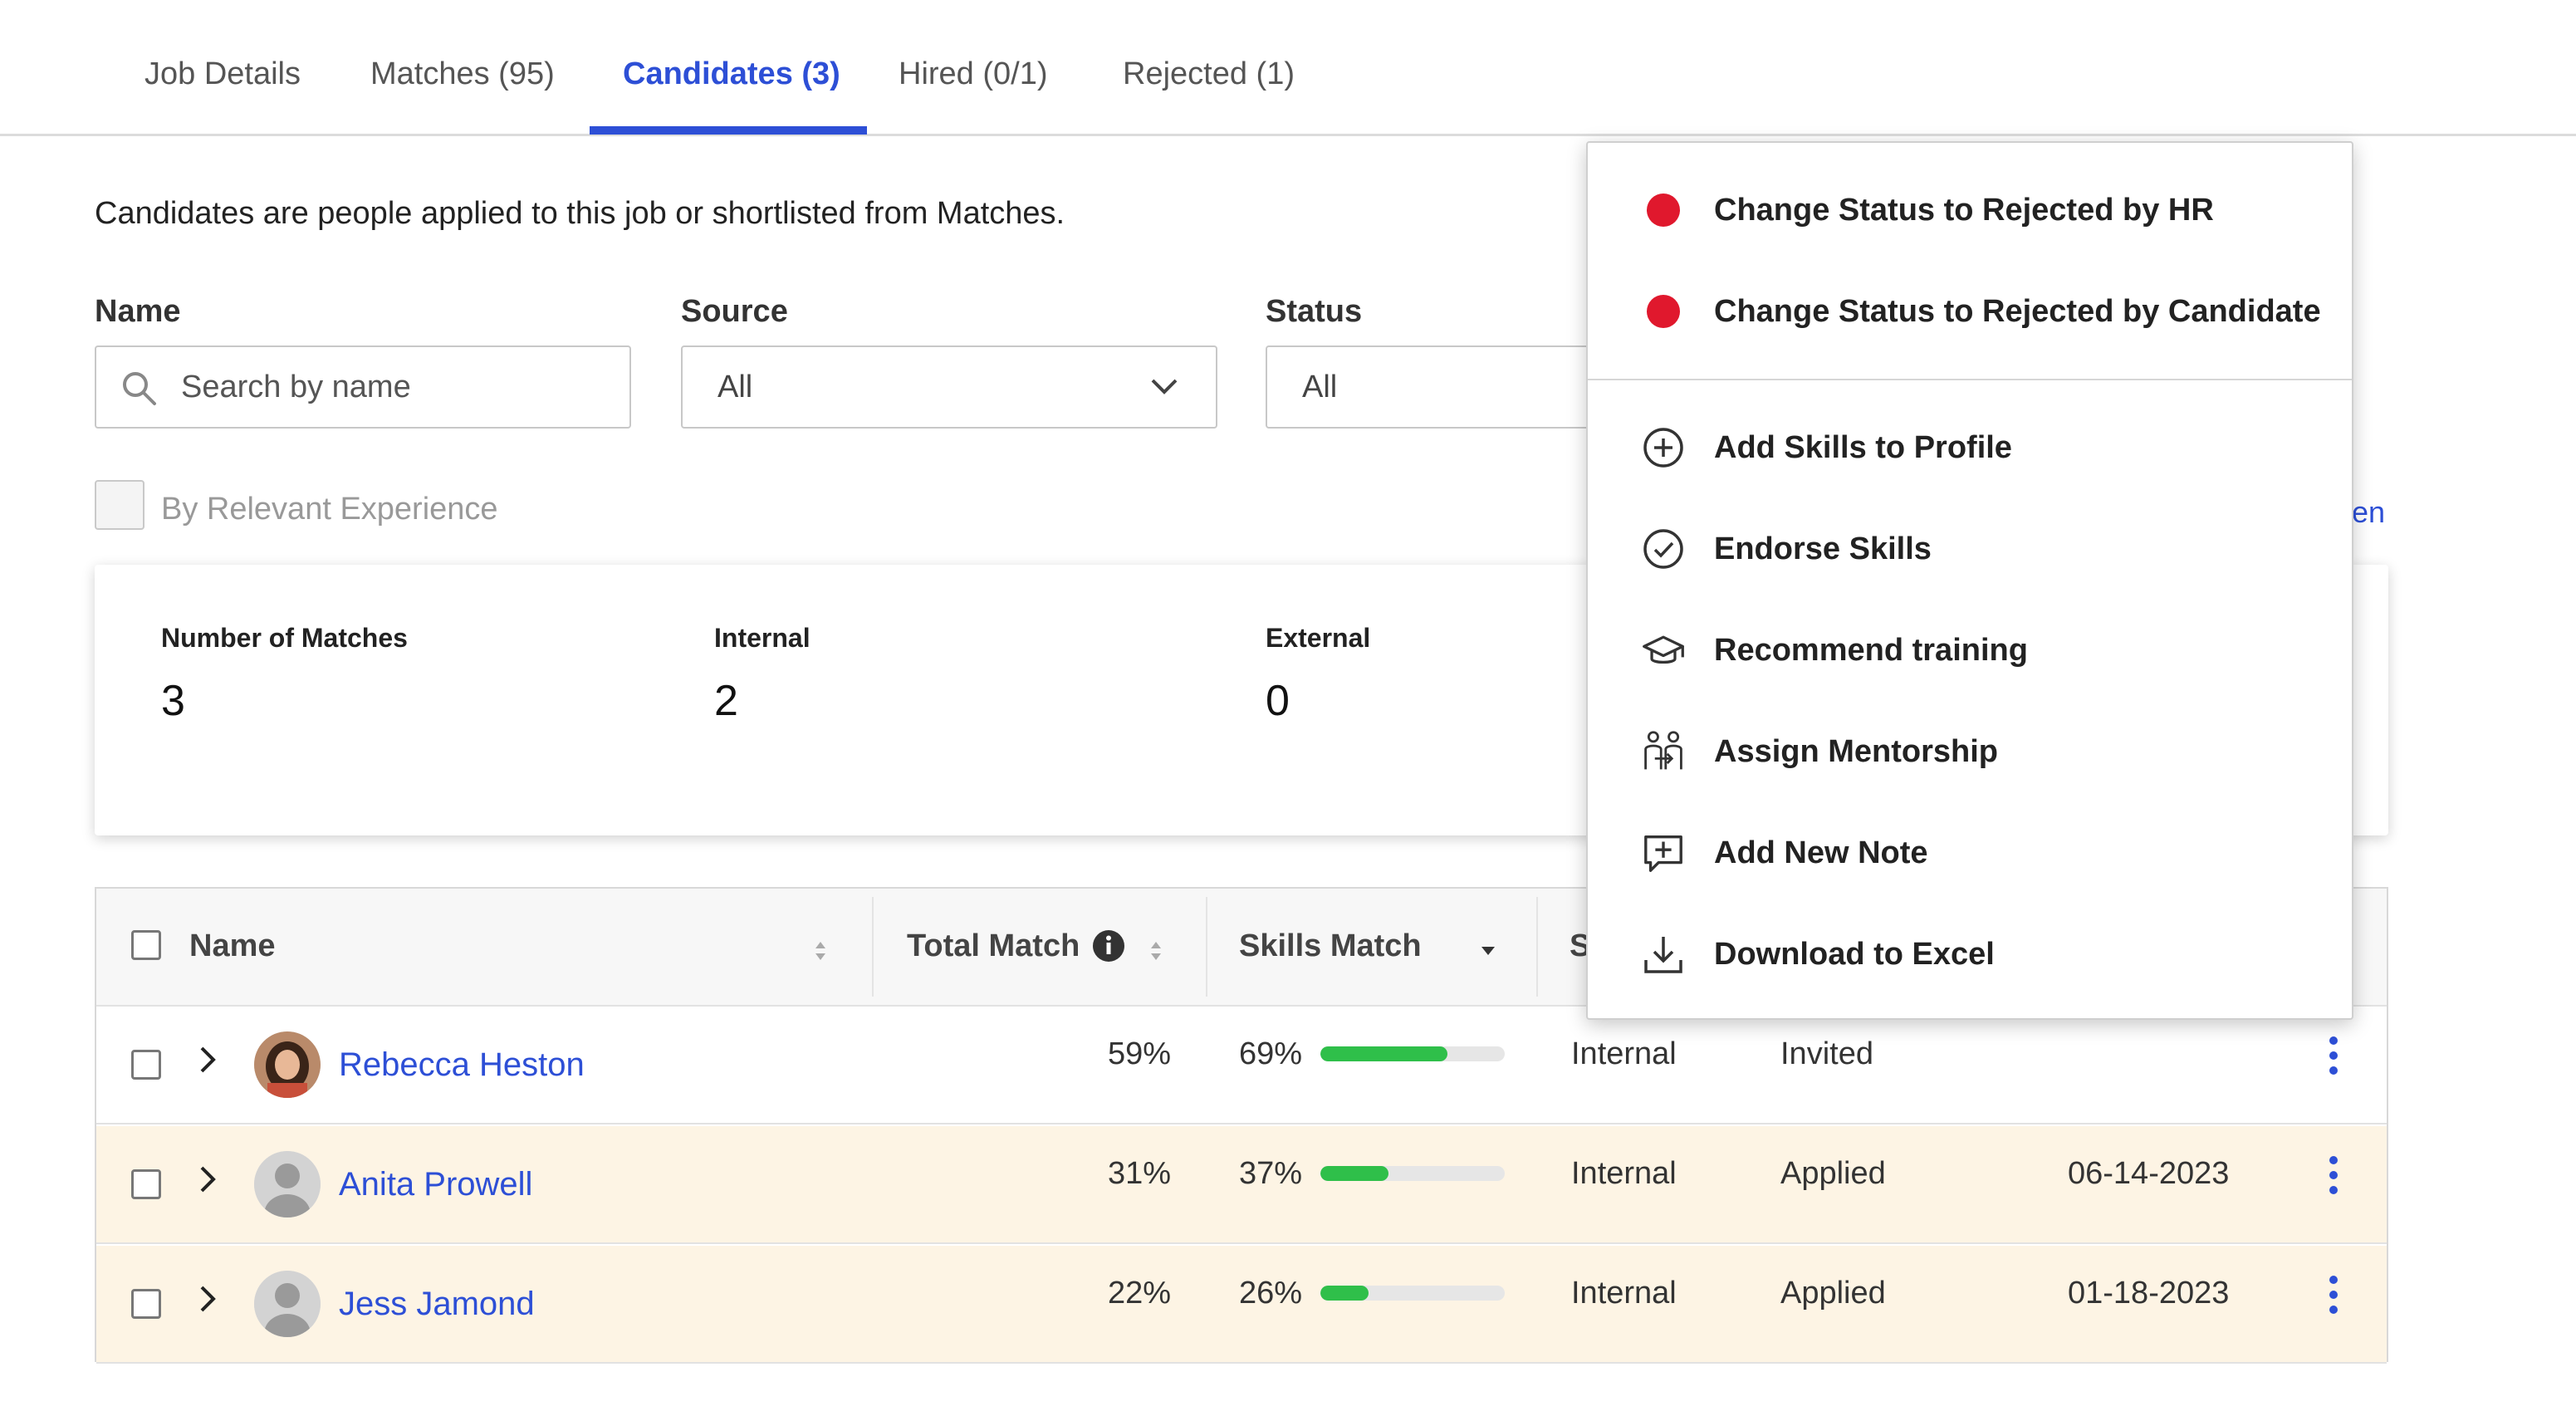  I want to click on menu-item-label: Change Status to Rejected by Candidate, so click(2018, 311).